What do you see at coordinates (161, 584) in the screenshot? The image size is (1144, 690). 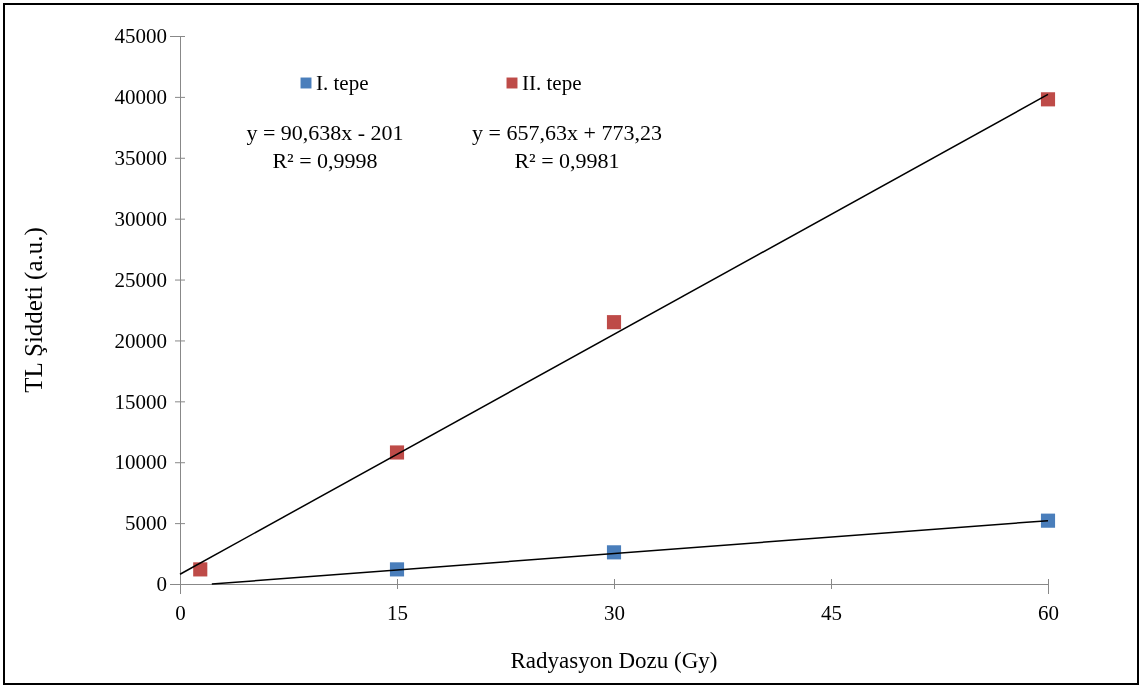 I see `y-tick-label: 0` at bounding box center [161, 584].